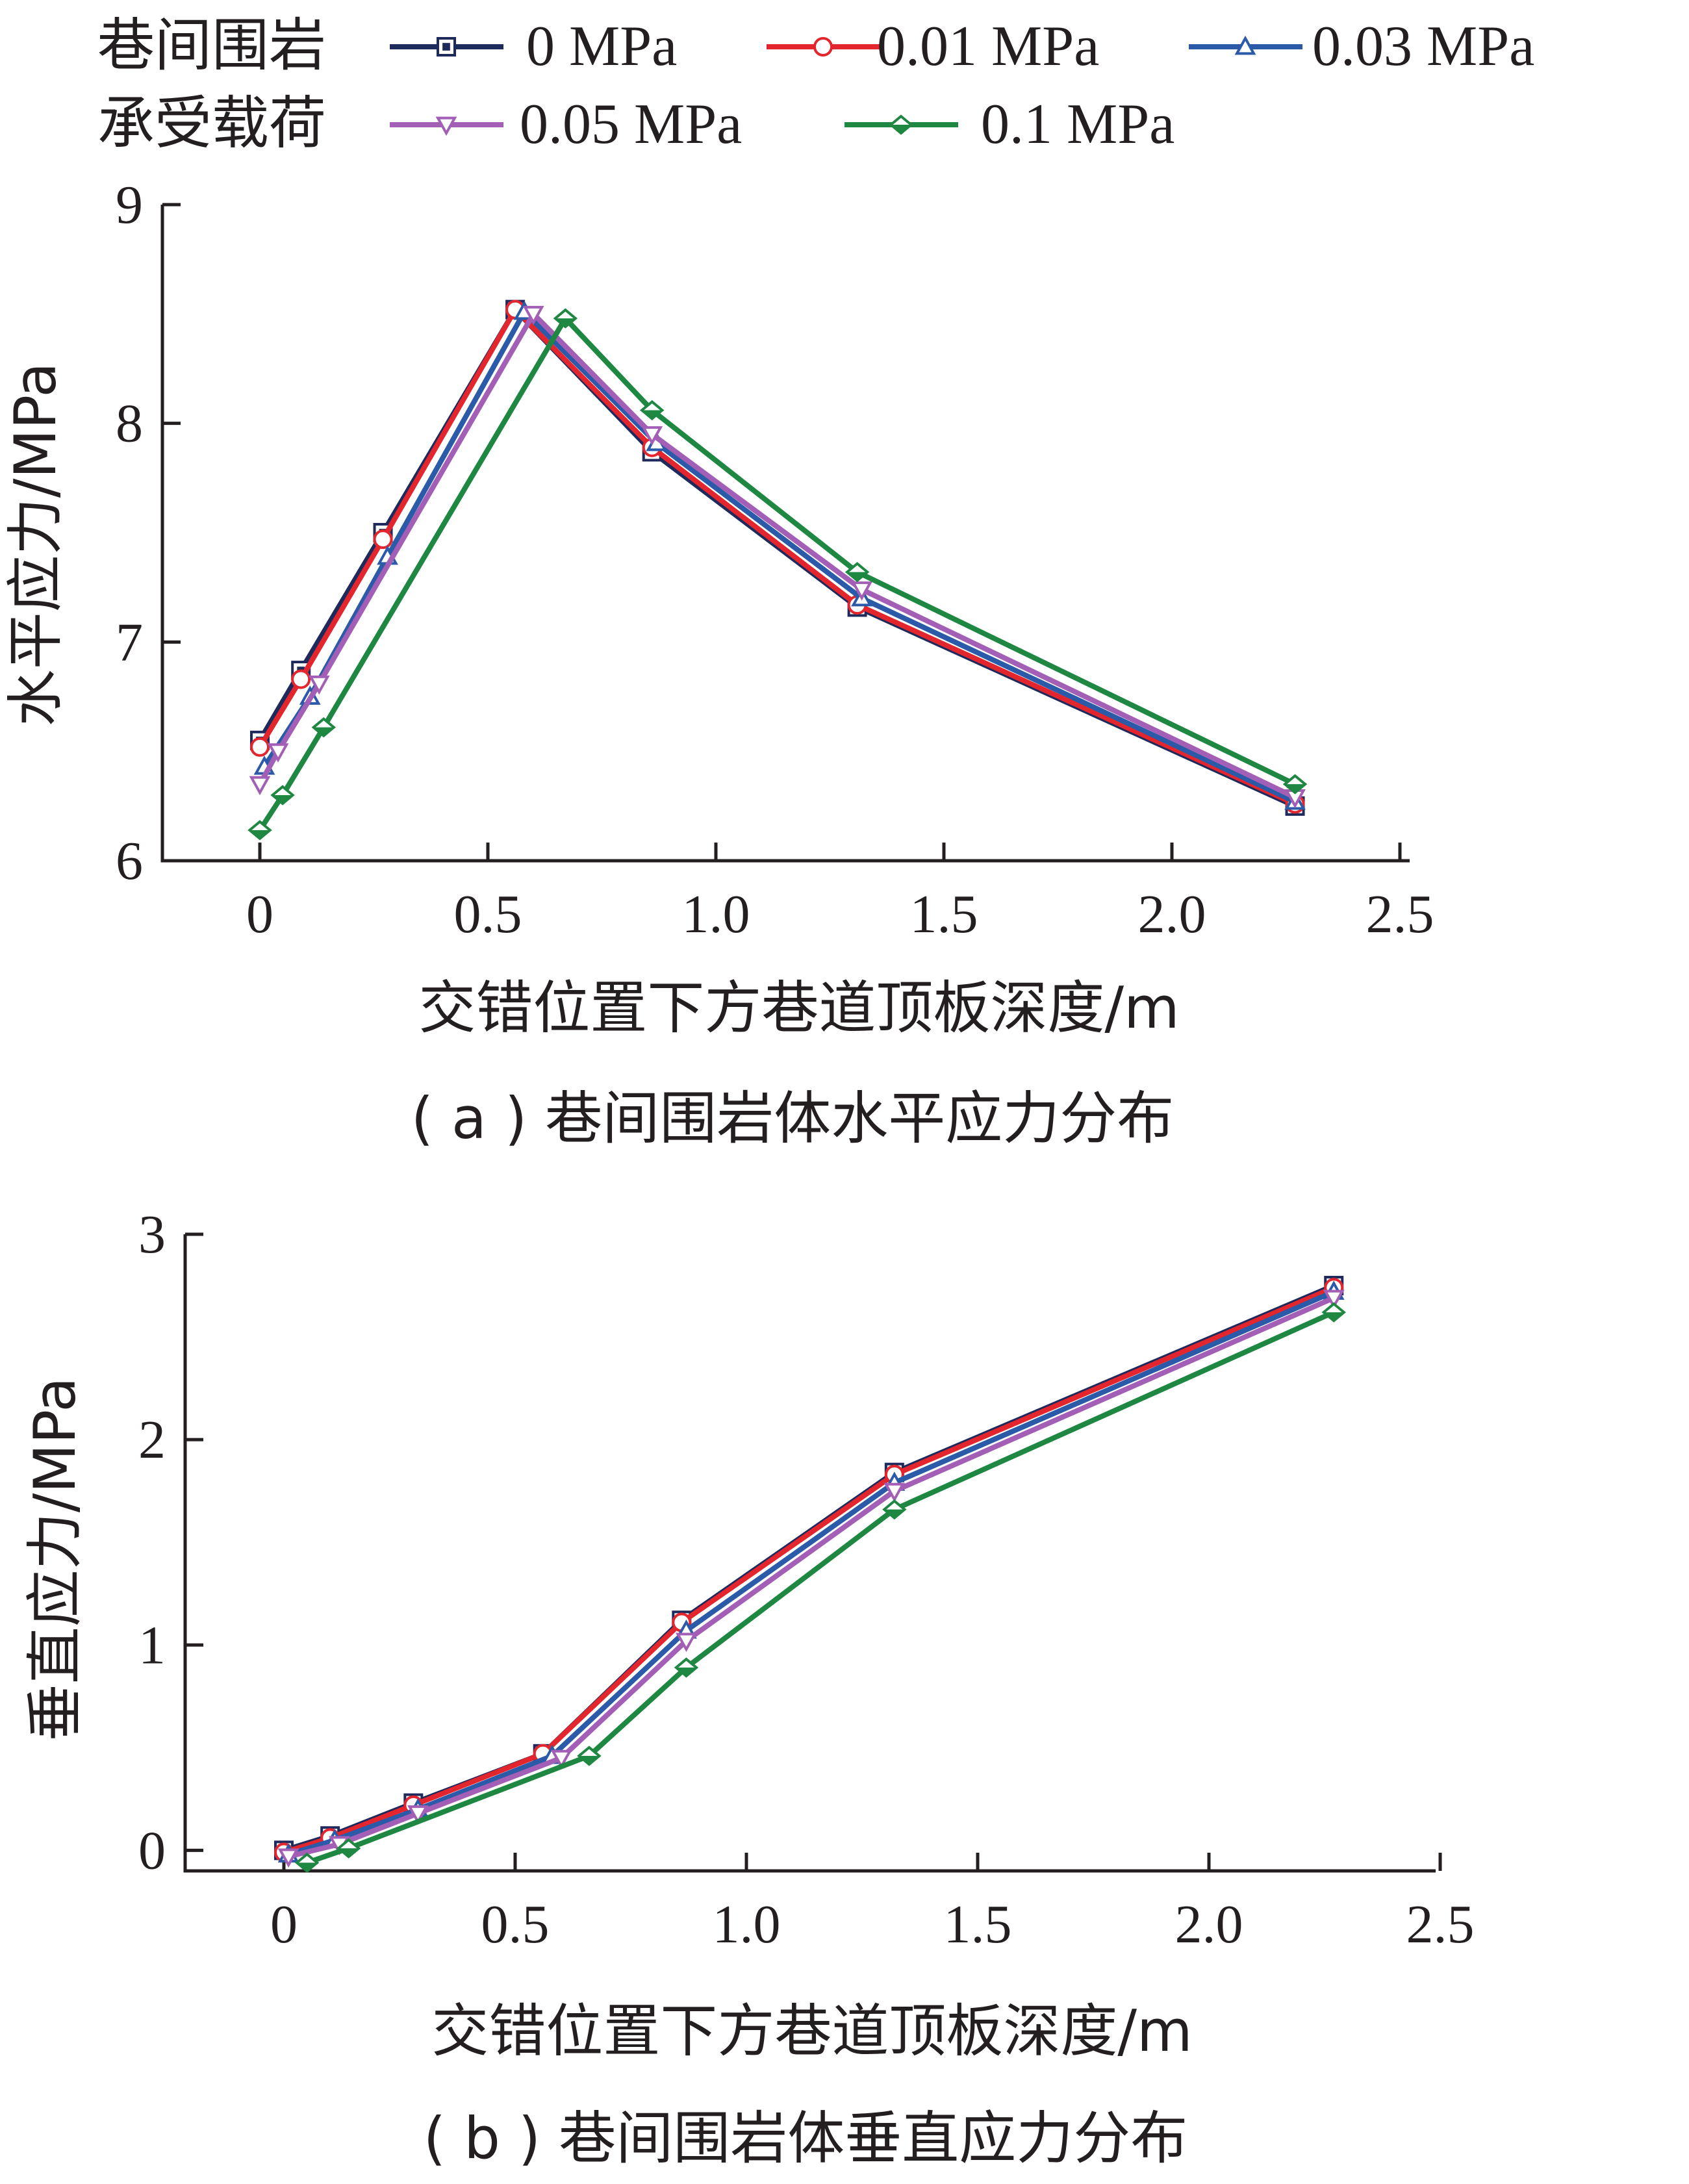 The image size is (1689, 2184). I want to click on caption-a: ( a ) 巷间围岩体水平应力分布, so click(793, 1118).